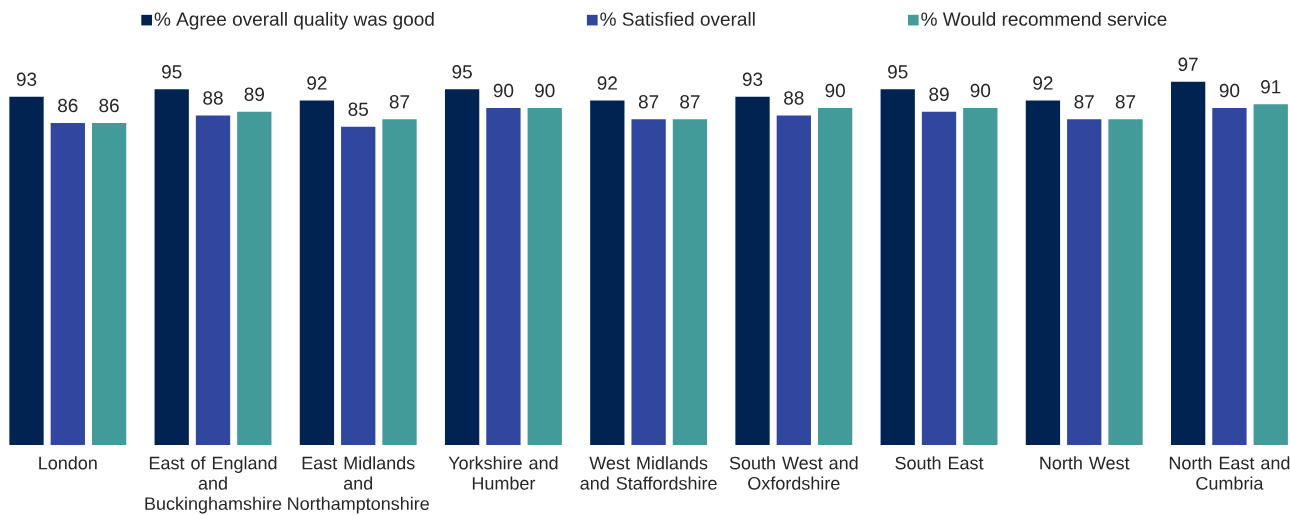  What do you see at coordinates (1188, 64) in the screenshot?
I see `data-label: 97` at bounding box center [1188, 64].